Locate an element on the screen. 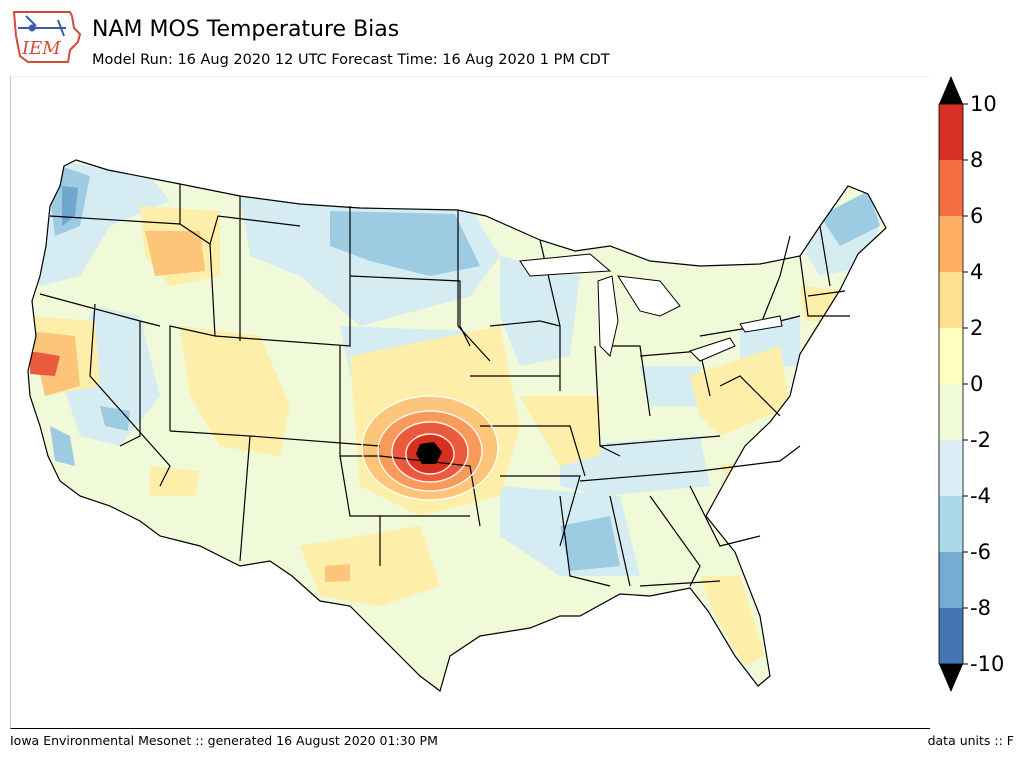 The image size is (1024, 768). carolinas-warm-region is located at coordinates (755, 486).